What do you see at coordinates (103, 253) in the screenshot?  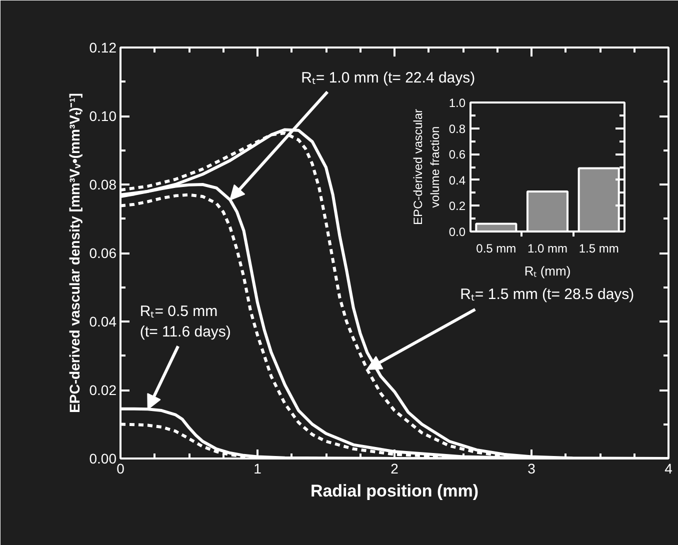 I see `y-tick-label: 0.06` at bounding box center [103, 253].